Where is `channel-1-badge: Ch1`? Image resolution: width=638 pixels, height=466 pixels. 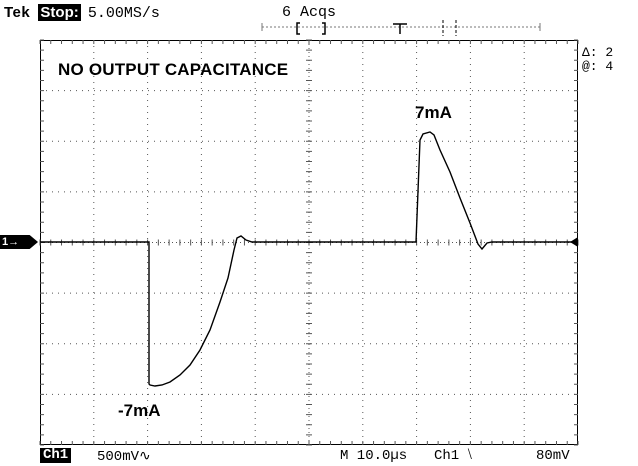
channel-1-badge: Ch1 is located at coordinates (56, 455).